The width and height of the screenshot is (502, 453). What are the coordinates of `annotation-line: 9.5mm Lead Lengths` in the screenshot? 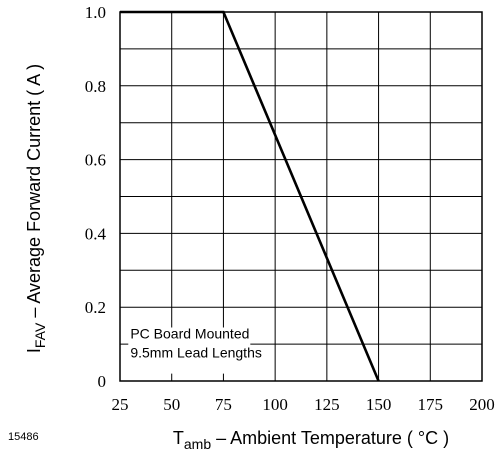 It's located at (196, 353).